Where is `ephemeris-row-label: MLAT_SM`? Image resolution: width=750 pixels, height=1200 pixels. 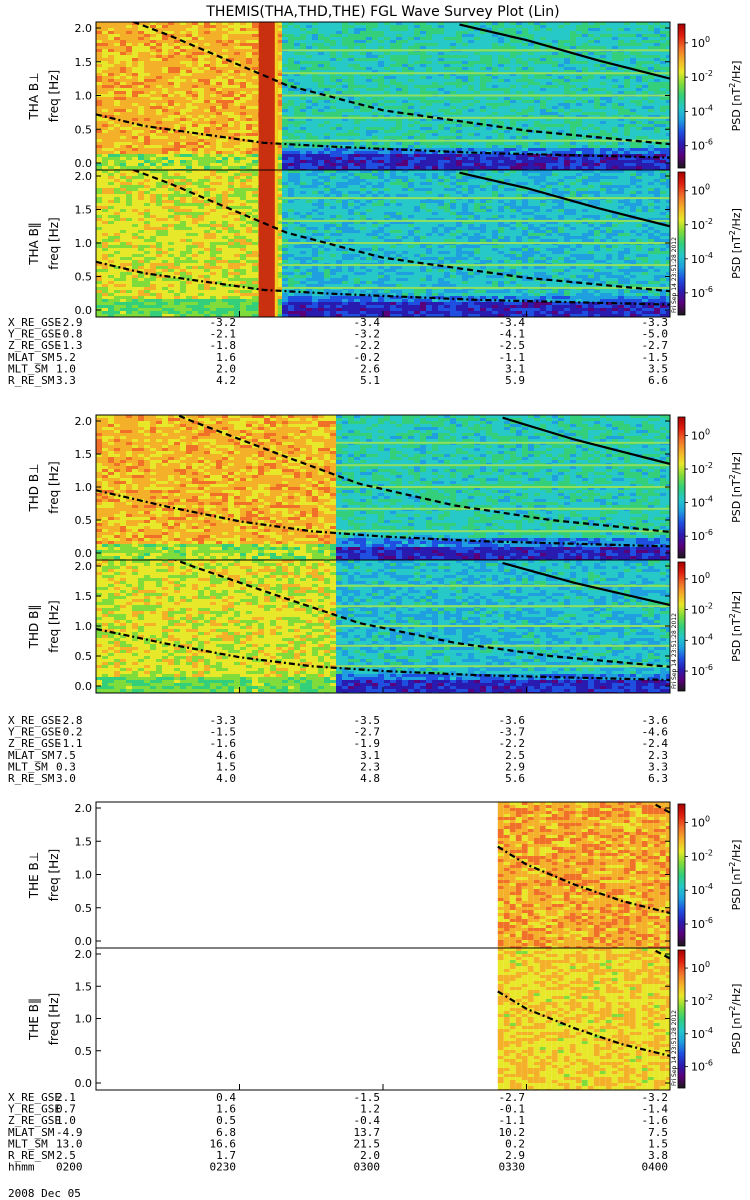 ephemeris-row-label: MLAT_SM is located at coordinates (31, 1132).